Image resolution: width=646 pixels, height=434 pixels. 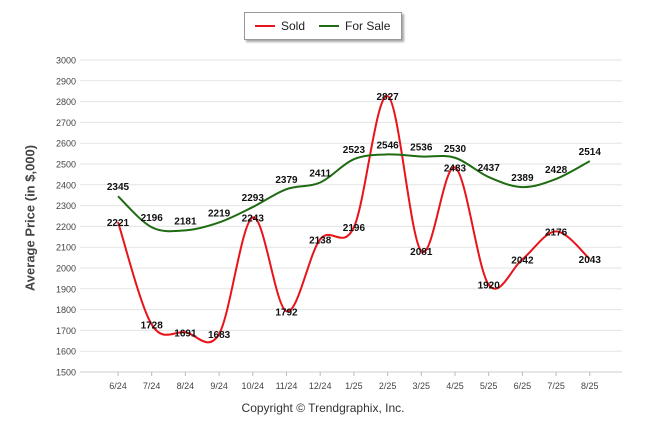 What do you see at coordinates (354, 193) in the screenshot?
I see `series-line-forsale` at bounding box center [354, 193].